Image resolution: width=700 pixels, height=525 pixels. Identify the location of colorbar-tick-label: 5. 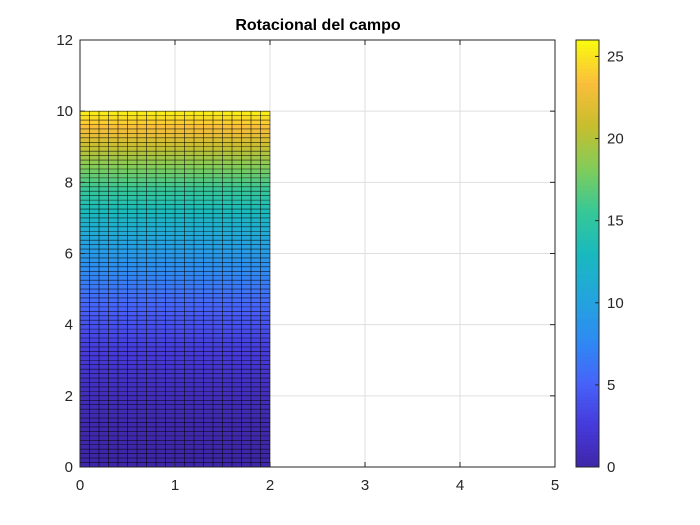
(611, 385).